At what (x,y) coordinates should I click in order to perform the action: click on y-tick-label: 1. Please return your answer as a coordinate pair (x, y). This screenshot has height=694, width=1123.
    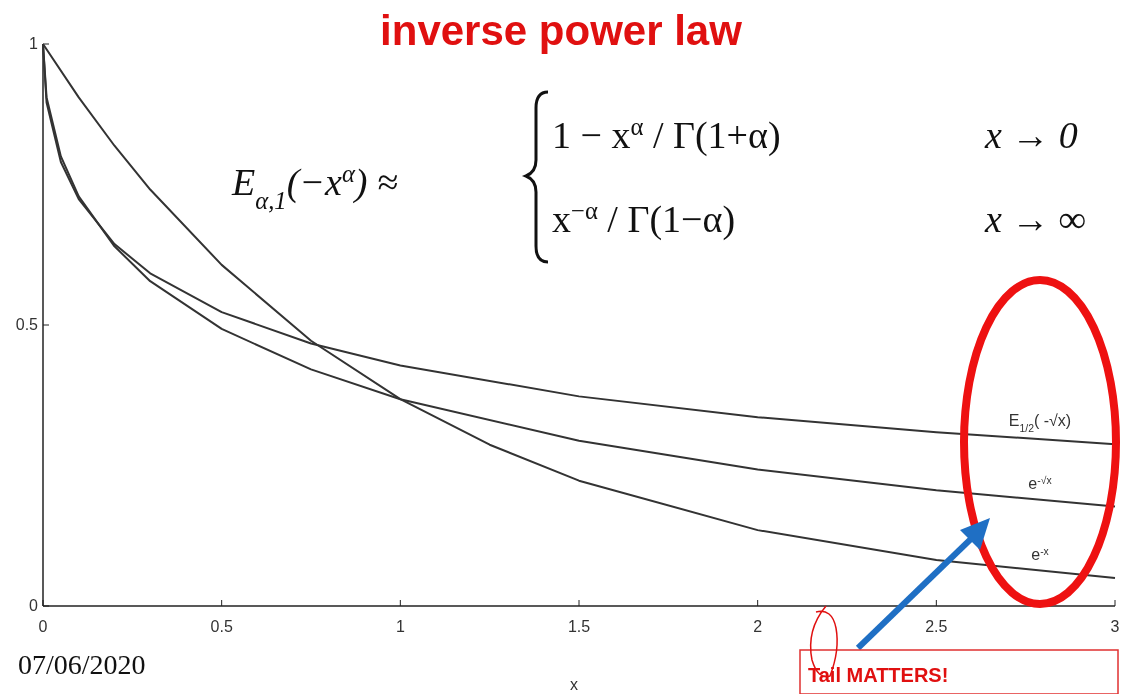
    Looking at the image, I should click on (34, 43).